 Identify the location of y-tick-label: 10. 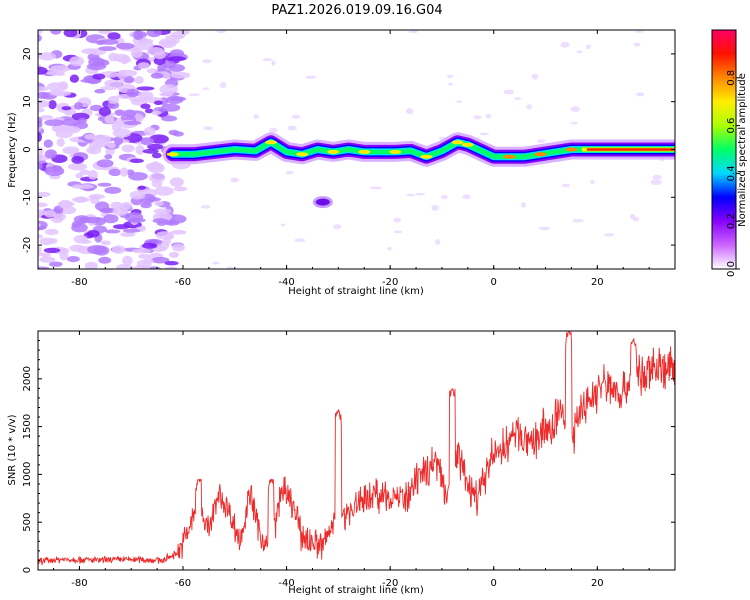
(27, 101).